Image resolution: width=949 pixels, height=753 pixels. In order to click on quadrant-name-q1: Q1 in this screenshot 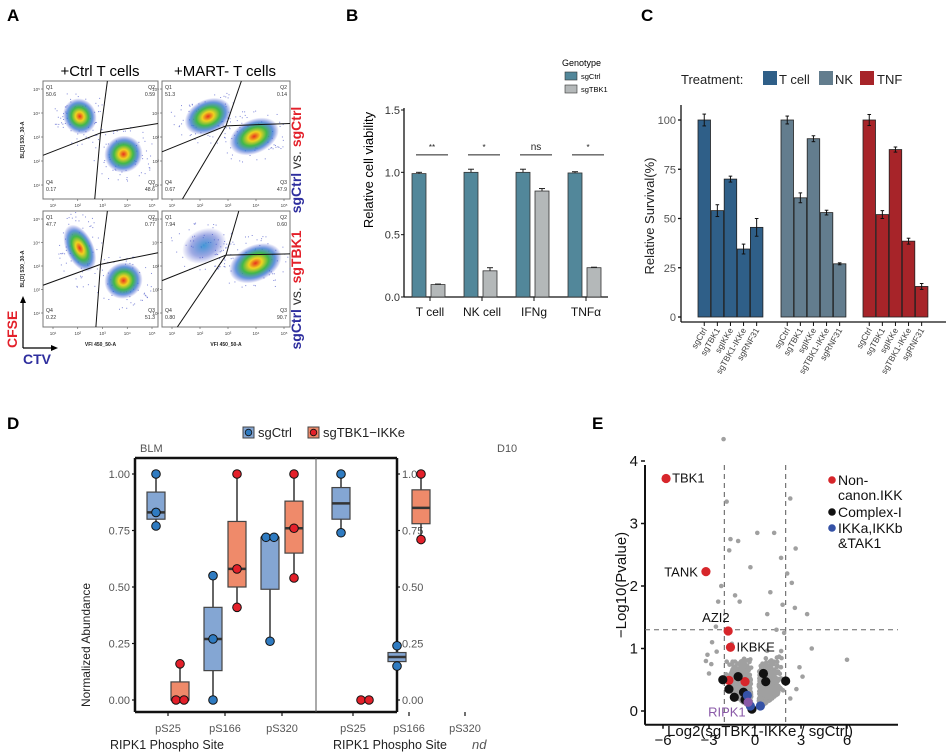, I will do `click(168, 218)`.